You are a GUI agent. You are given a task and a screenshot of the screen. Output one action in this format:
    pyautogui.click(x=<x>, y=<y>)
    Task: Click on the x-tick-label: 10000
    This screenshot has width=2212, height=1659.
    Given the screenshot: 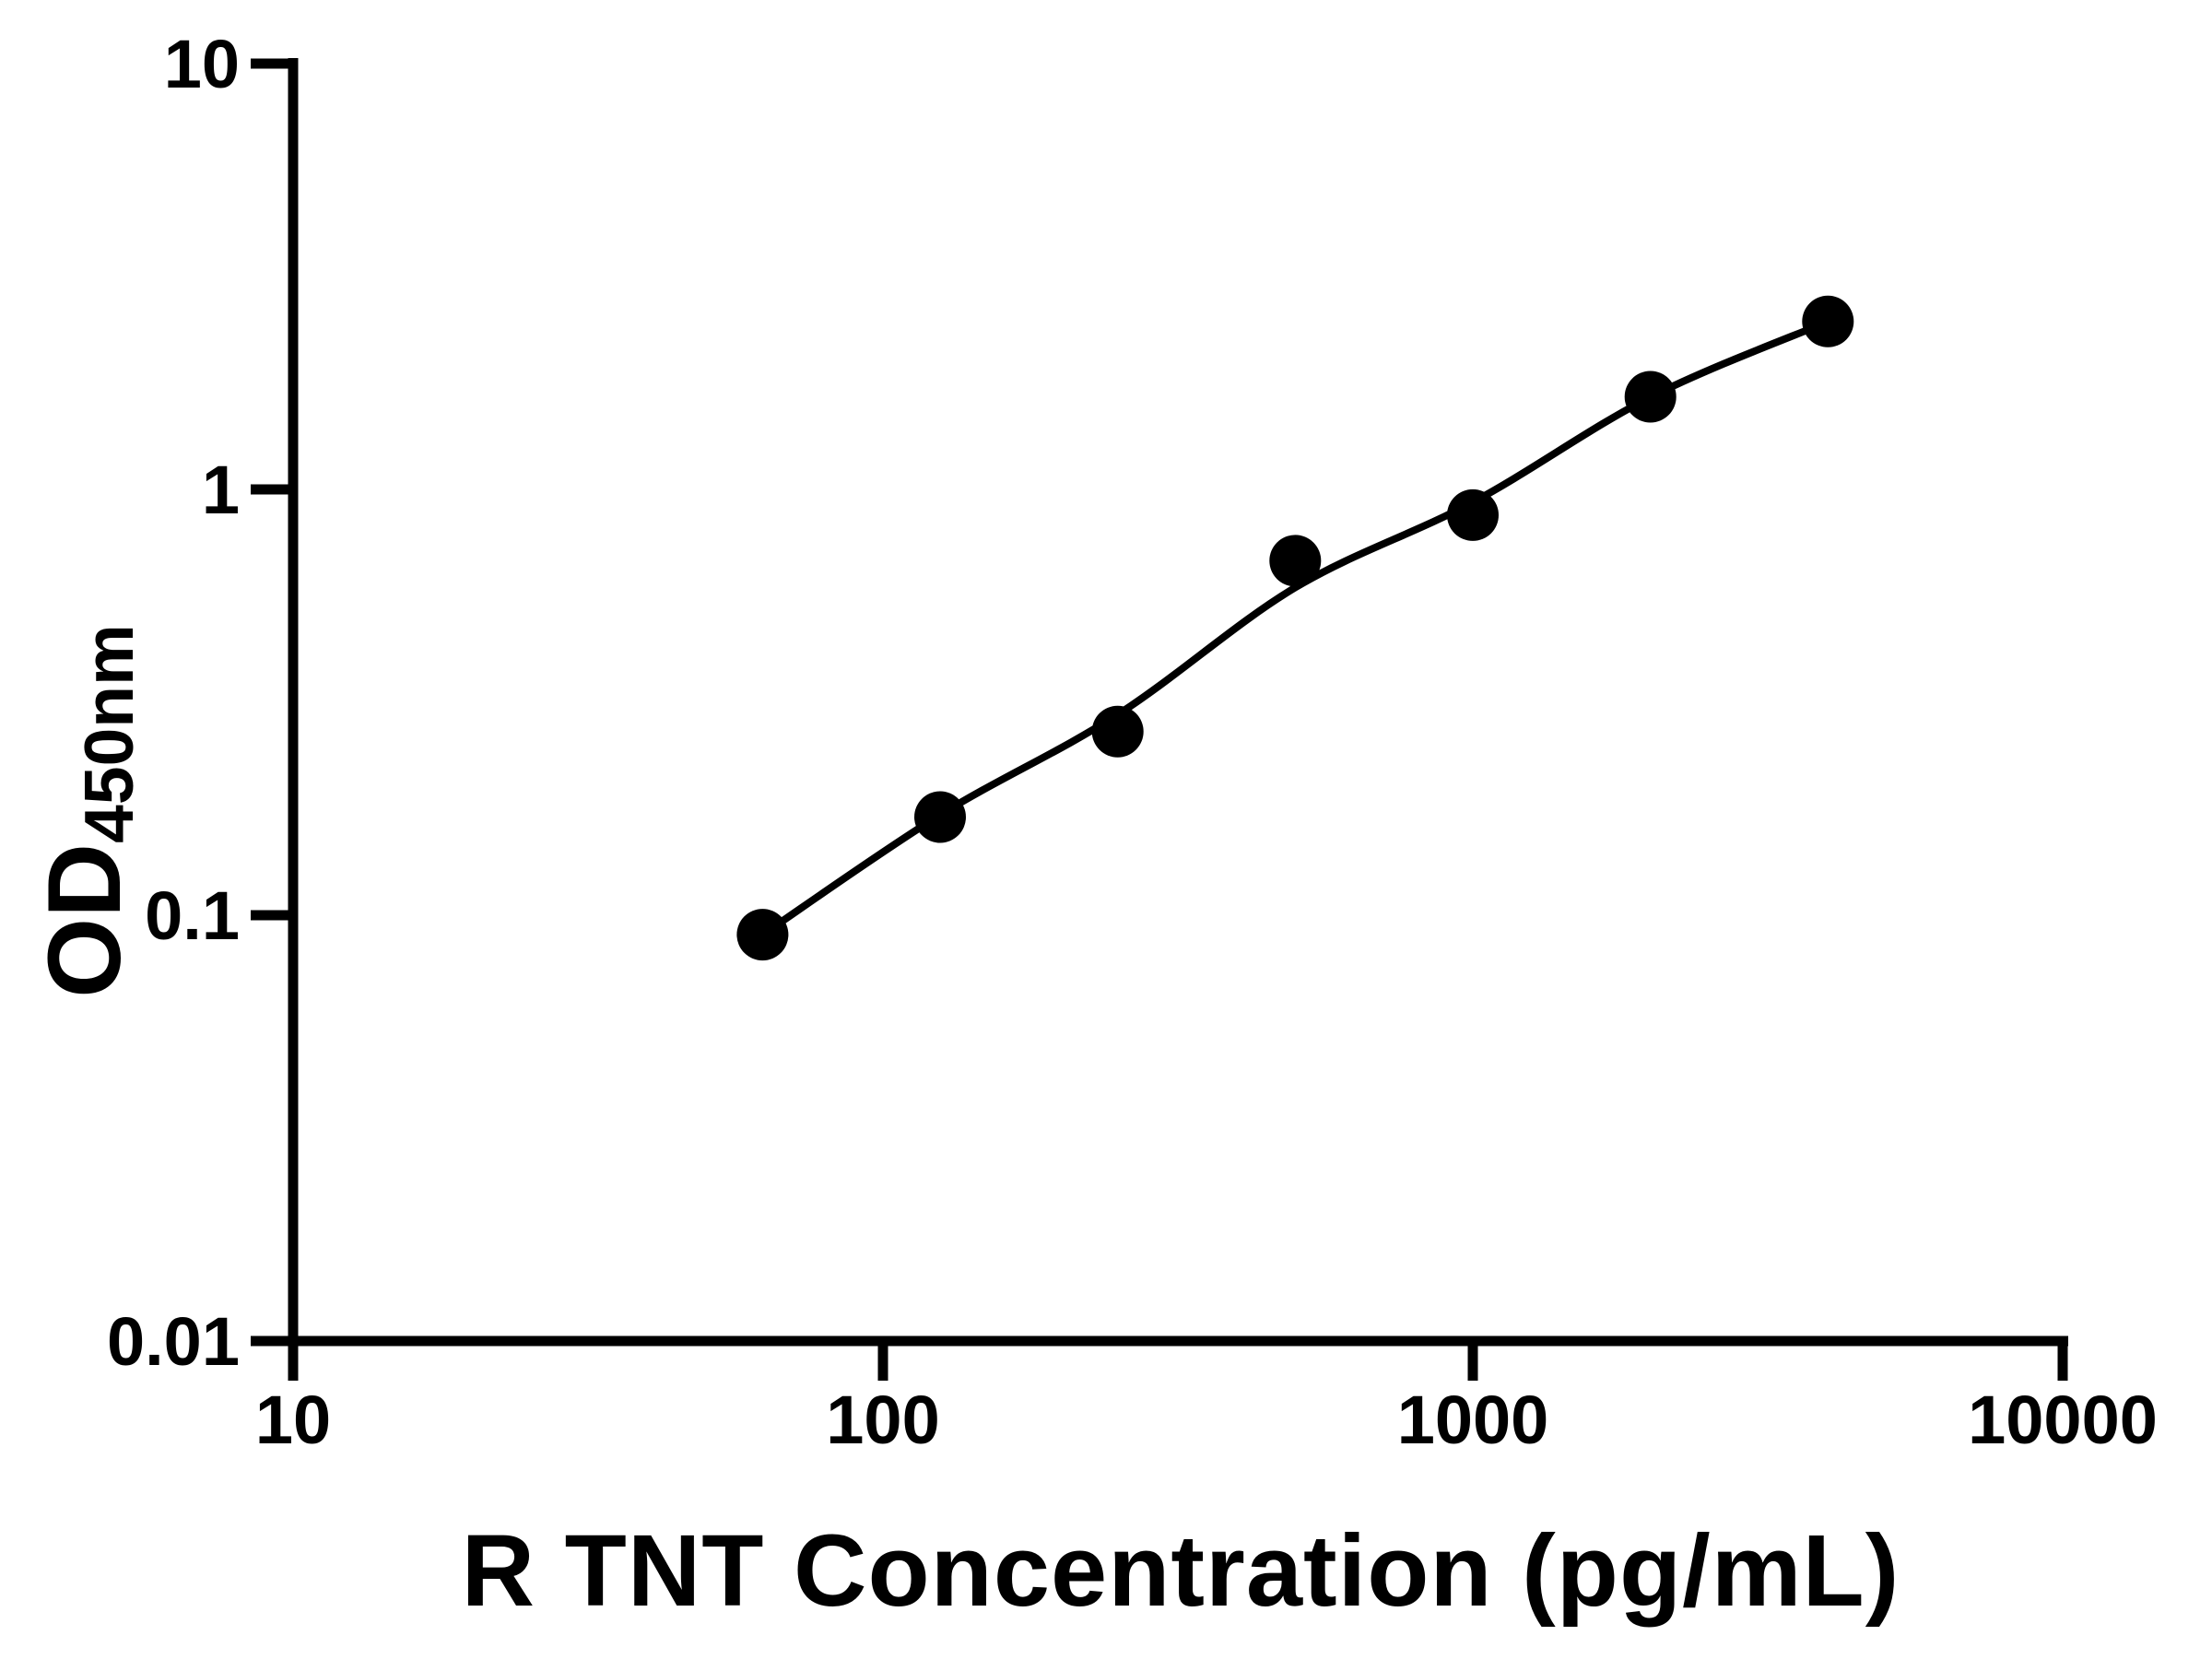 What is the action you would take?
    pyautogui.click(x=2063, y=1420)
    